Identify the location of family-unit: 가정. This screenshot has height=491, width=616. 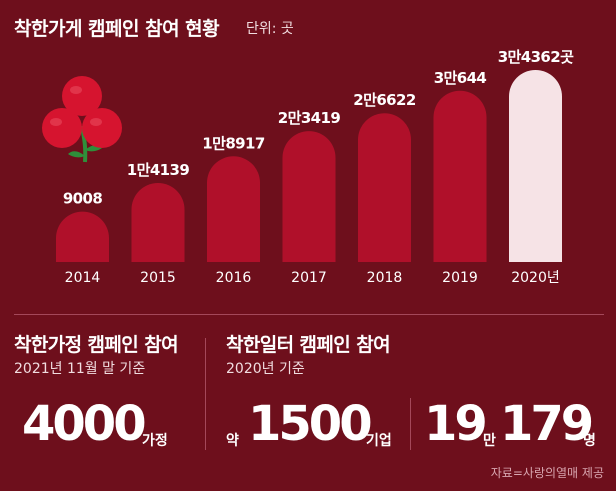
(155, 441).